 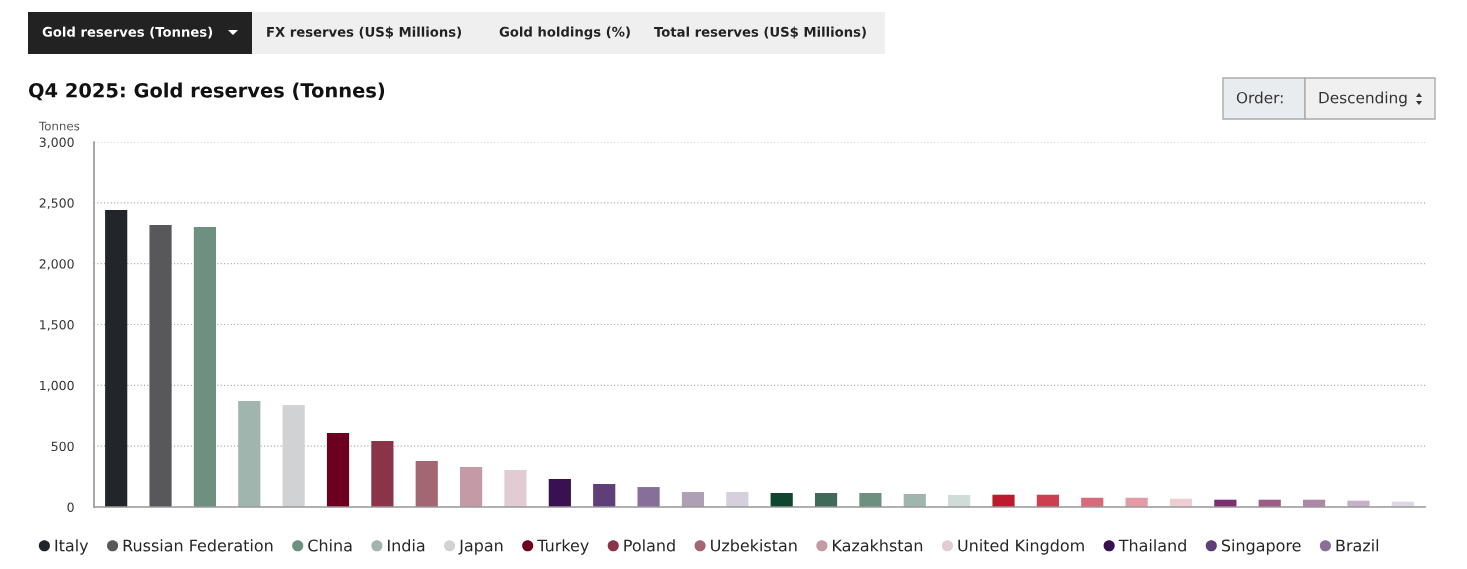 What do you see at coordinates (480, 547) in the screenshot?
I see `legend-label: Japan` at bounding box center [480, 547].